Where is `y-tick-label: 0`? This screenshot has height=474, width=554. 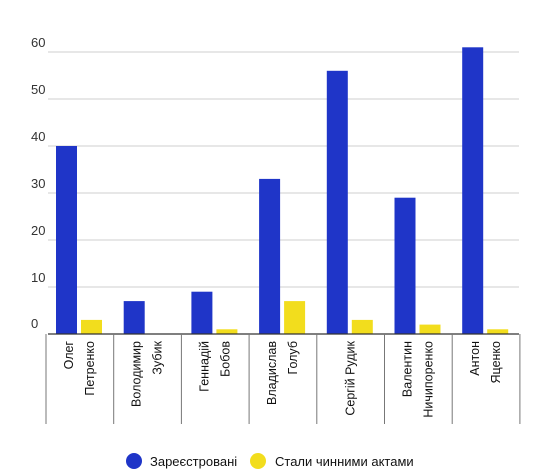 y-tick-label: 0 is located at coordinates (34, 323).